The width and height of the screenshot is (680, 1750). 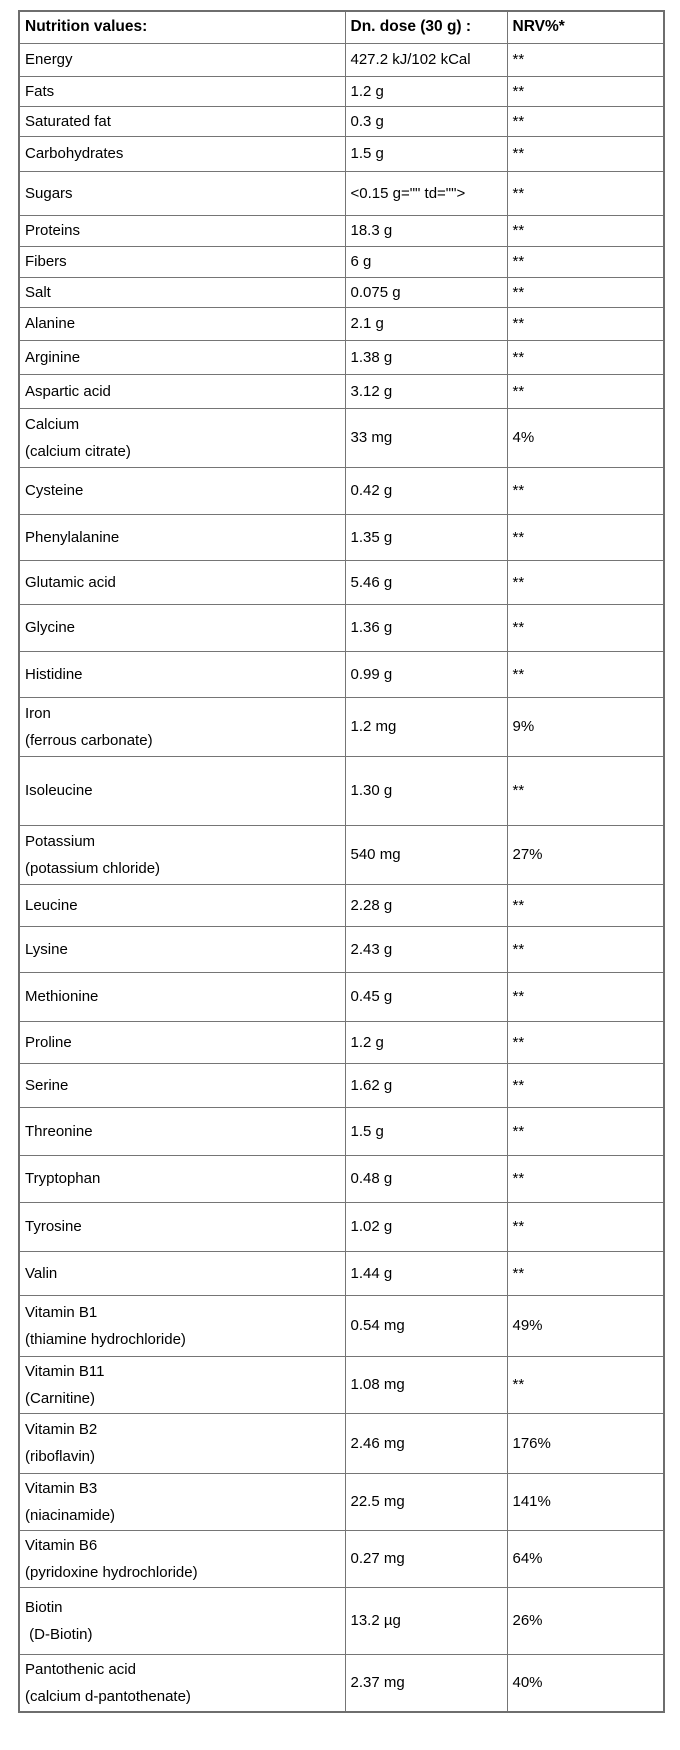 I want to click on dose-value-cell: 22.5 mg, so click(x=426, y=1501).